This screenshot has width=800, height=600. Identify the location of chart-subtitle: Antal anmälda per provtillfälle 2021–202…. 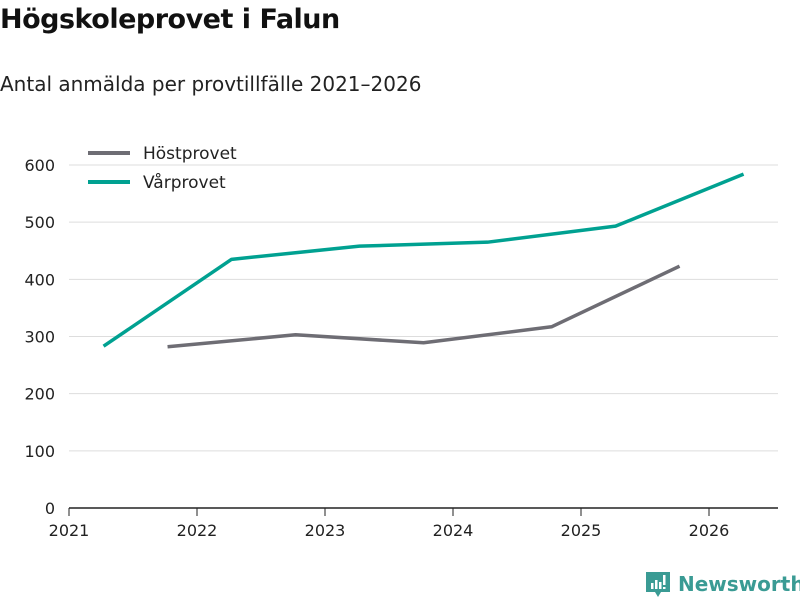
(211, 84).